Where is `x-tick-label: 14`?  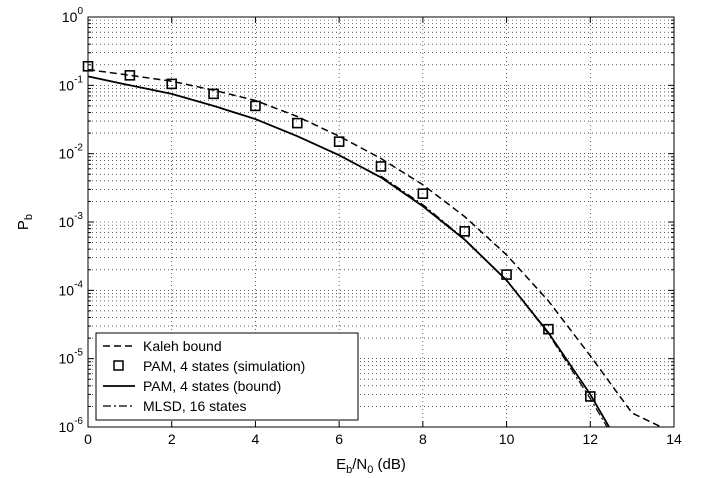 x-tick-label: 14 is located at coordinates (674, 439).